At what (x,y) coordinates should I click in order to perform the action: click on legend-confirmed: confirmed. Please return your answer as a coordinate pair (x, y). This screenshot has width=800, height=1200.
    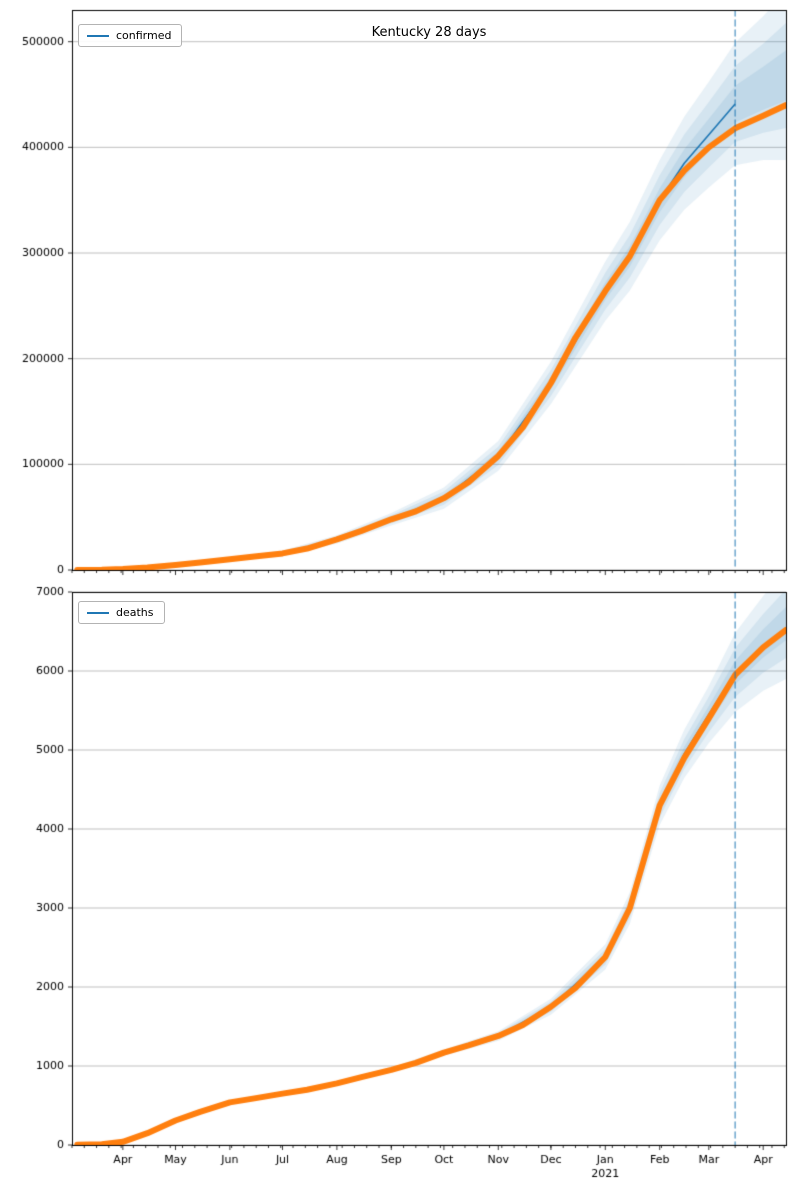
    Looking at the image, I should click on (130, 35).